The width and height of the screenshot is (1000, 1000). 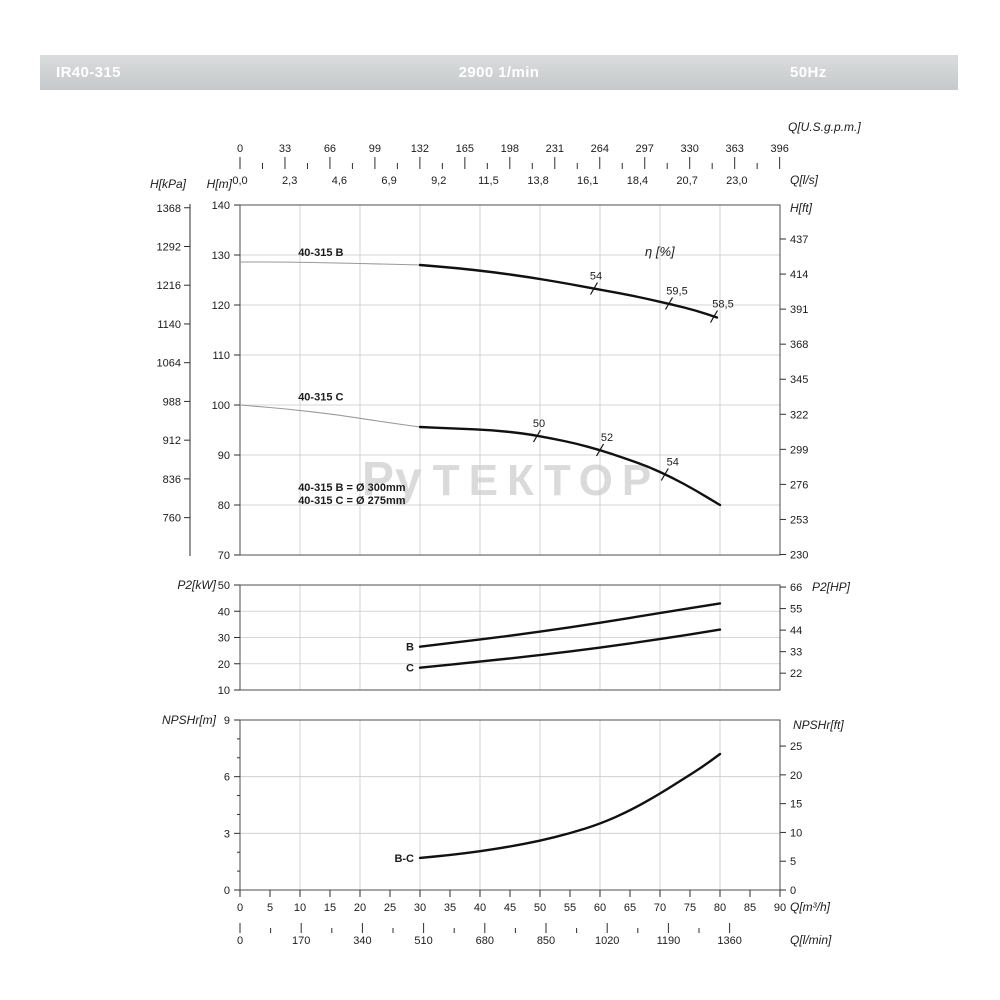 I want to click on usgpm-tick-label: 363, so click(x=734, y=149).